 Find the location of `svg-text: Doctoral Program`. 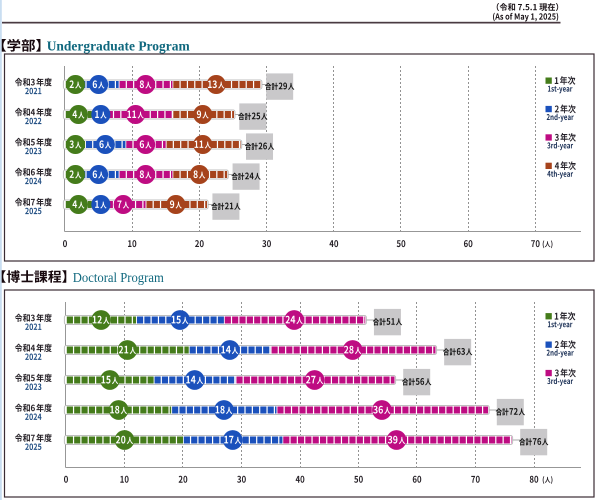

svg-text: Doctoral Program is located at coordinates (118, 277).